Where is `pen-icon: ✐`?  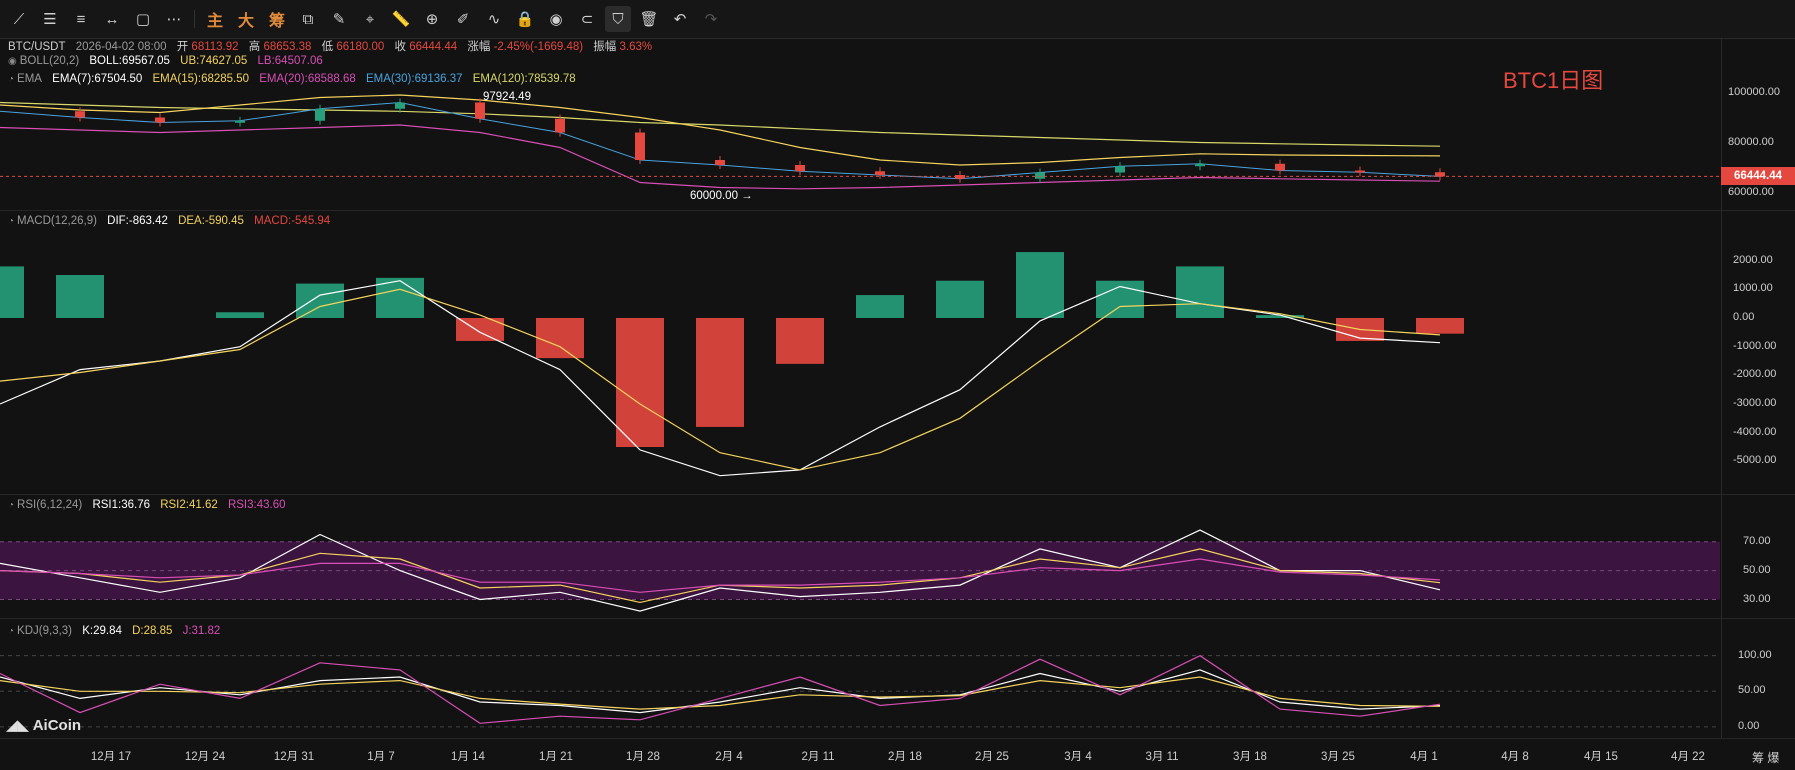 pen-icon: ✐ is located at coordinates (463, 19).